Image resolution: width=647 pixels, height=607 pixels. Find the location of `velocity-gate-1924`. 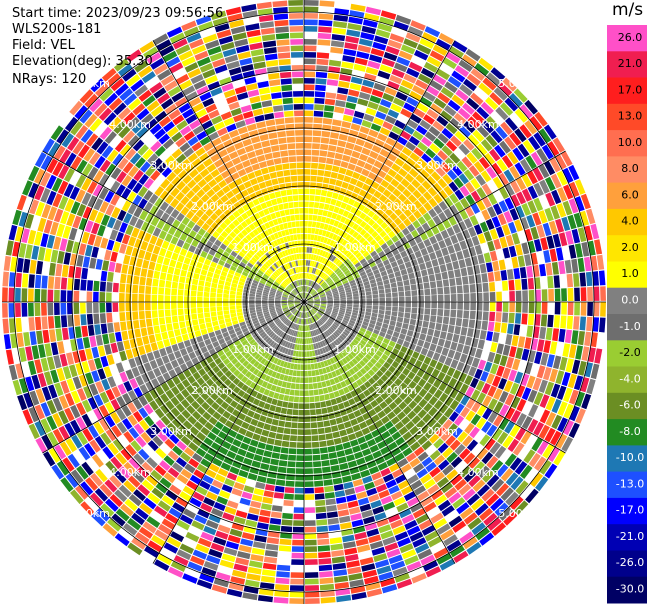

velocity-gate-1924 is located at coordinates (299, 307).